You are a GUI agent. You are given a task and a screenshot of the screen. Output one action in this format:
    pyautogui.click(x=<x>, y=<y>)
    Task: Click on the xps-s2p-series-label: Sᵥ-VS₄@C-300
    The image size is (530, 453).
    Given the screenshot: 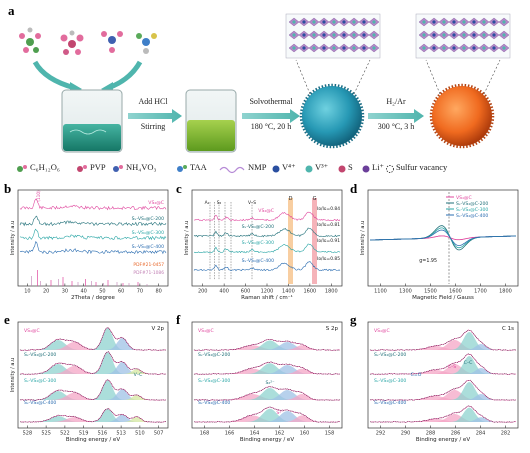 What is the action you would take?
    pyautogui.click(x=214, y=381)
    